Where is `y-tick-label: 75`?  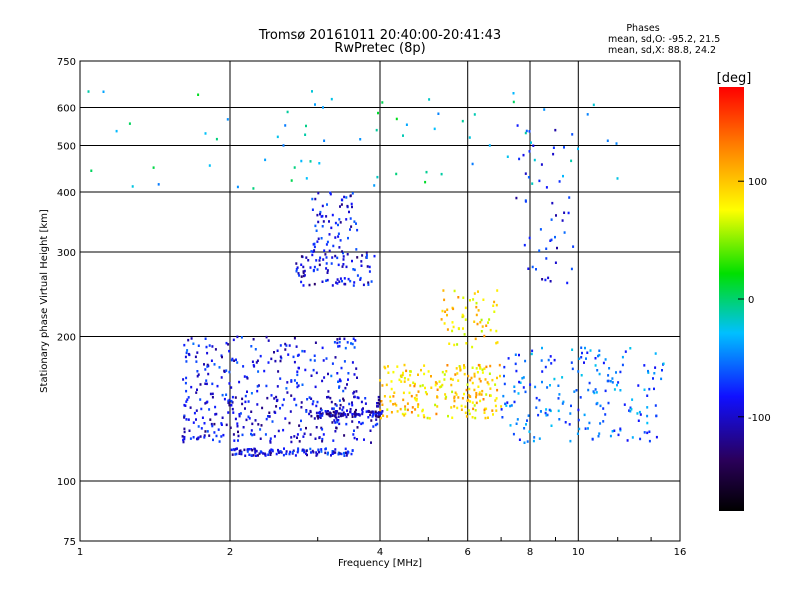
y-tick-label: 75 is located at coordinates (69, 542).